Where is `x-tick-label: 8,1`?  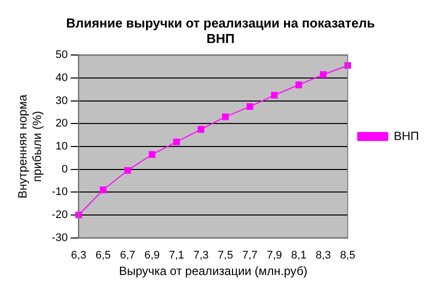
x-tick-label: 8,1 is located at coordinates (298, 255).